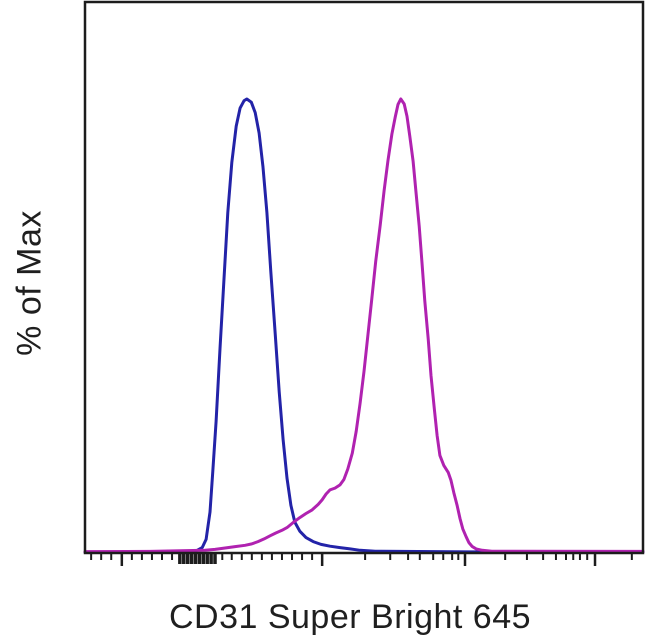 The height and width of the screenshot is (641, 650). I want to click on x-axis-ticks, so click(361, 559).